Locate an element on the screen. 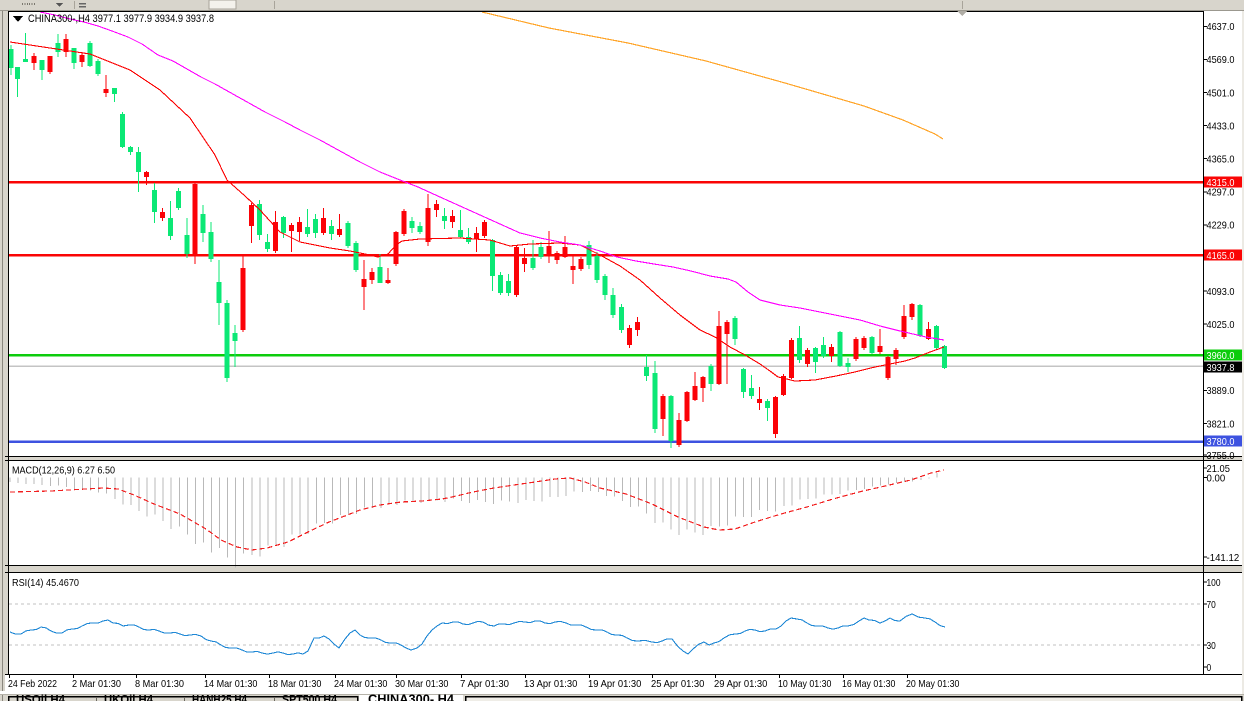 The image size is (1244, 701). svg-text: MACD(12,26,9) 6.27 6.50 is located at coordinates (63, 471).